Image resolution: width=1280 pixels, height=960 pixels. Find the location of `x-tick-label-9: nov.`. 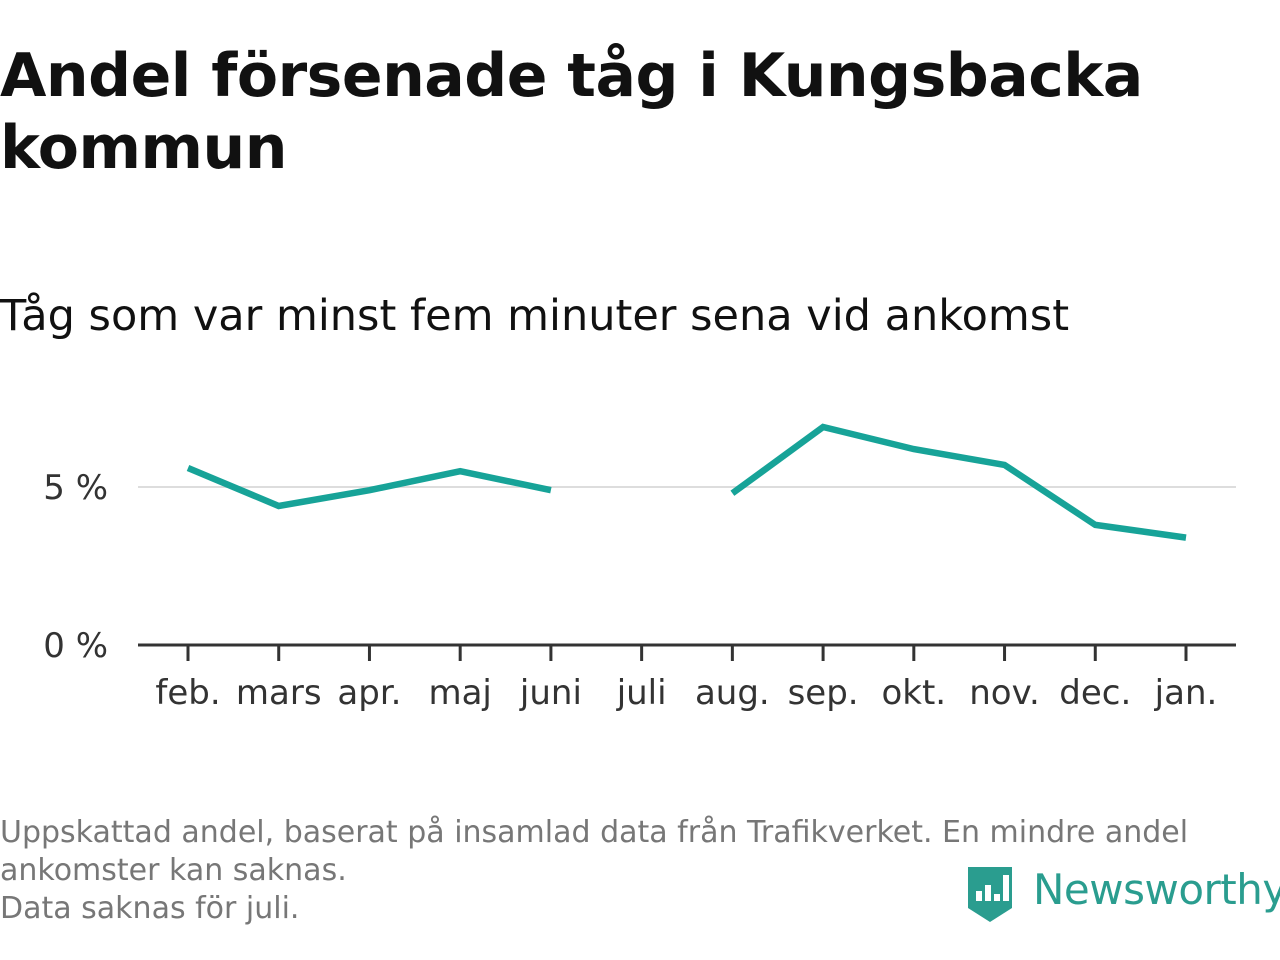

x-tick-label-9: nov. is located at coordinates (1004, 693).